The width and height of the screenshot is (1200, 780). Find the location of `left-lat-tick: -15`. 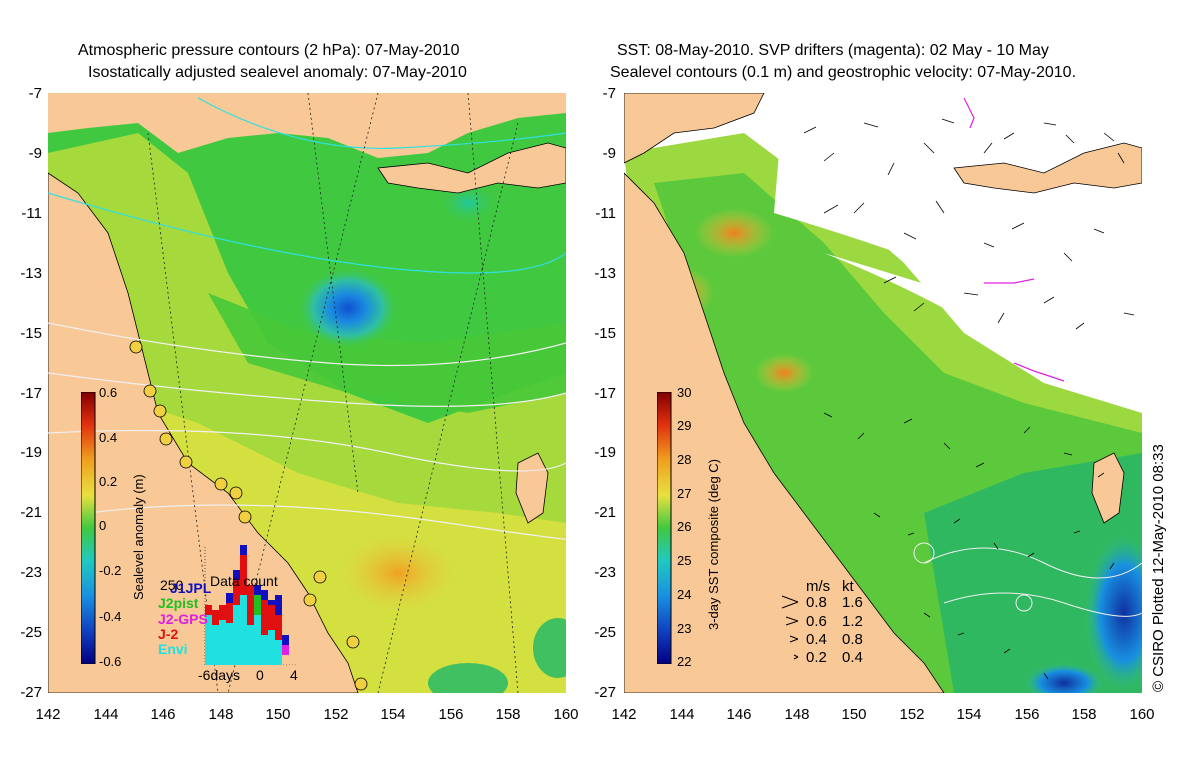

left-lat-tick: -15 is located at coordinates (31, 333).